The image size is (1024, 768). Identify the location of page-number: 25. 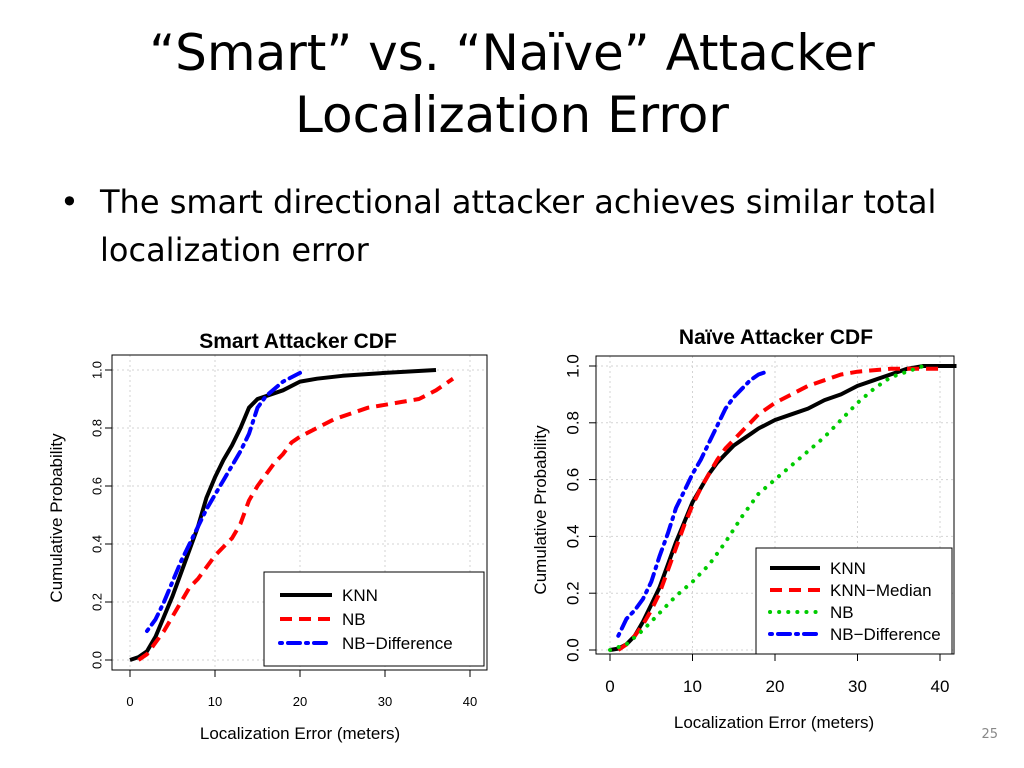
(989, 734).